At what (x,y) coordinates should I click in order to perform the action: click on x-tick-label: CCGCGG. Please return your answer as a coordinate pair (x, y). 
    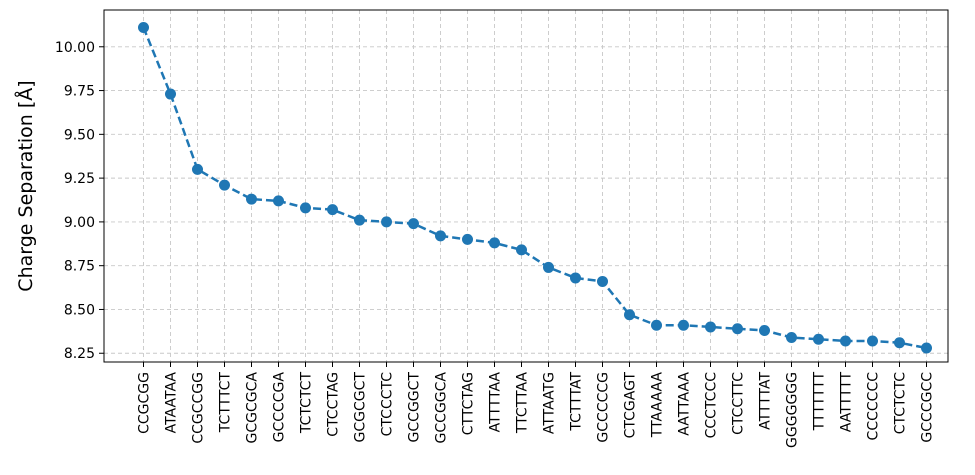
    Looking at the image, I should click on (145, 403).